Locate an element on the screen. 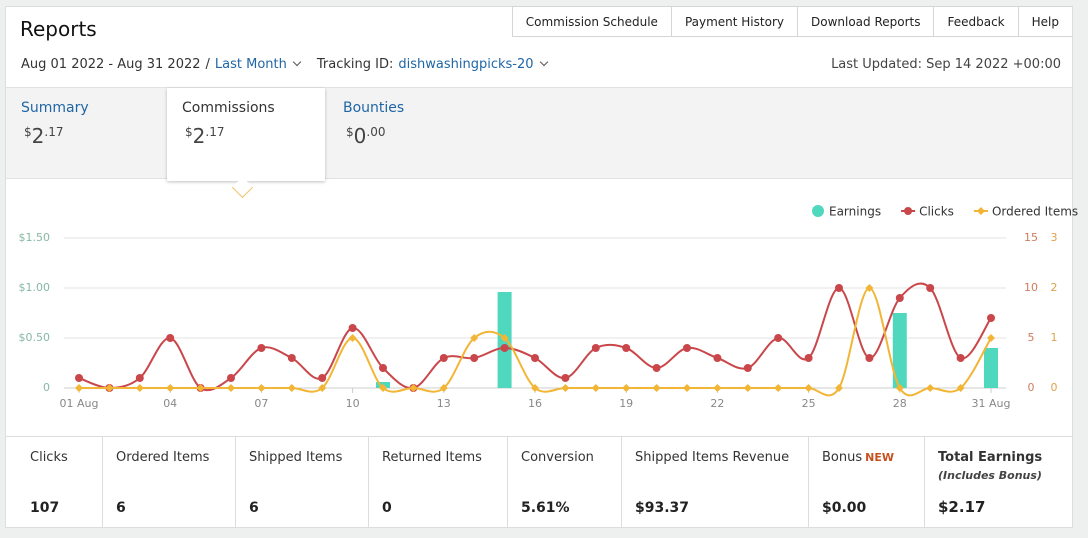 This screenshot has height=538, width=1088. stat-cell: Bonus NEW $0.00 is located at coordinates (866, 482).